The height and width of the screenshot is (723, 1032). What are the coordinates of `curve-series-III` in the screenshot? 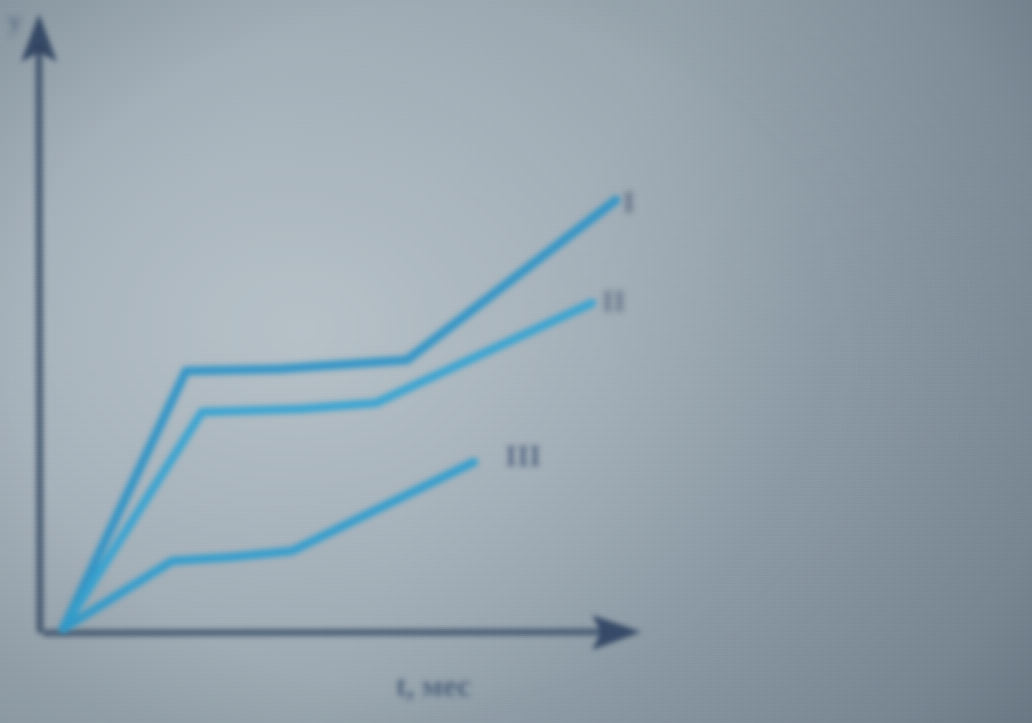 It's located at (268, 545).